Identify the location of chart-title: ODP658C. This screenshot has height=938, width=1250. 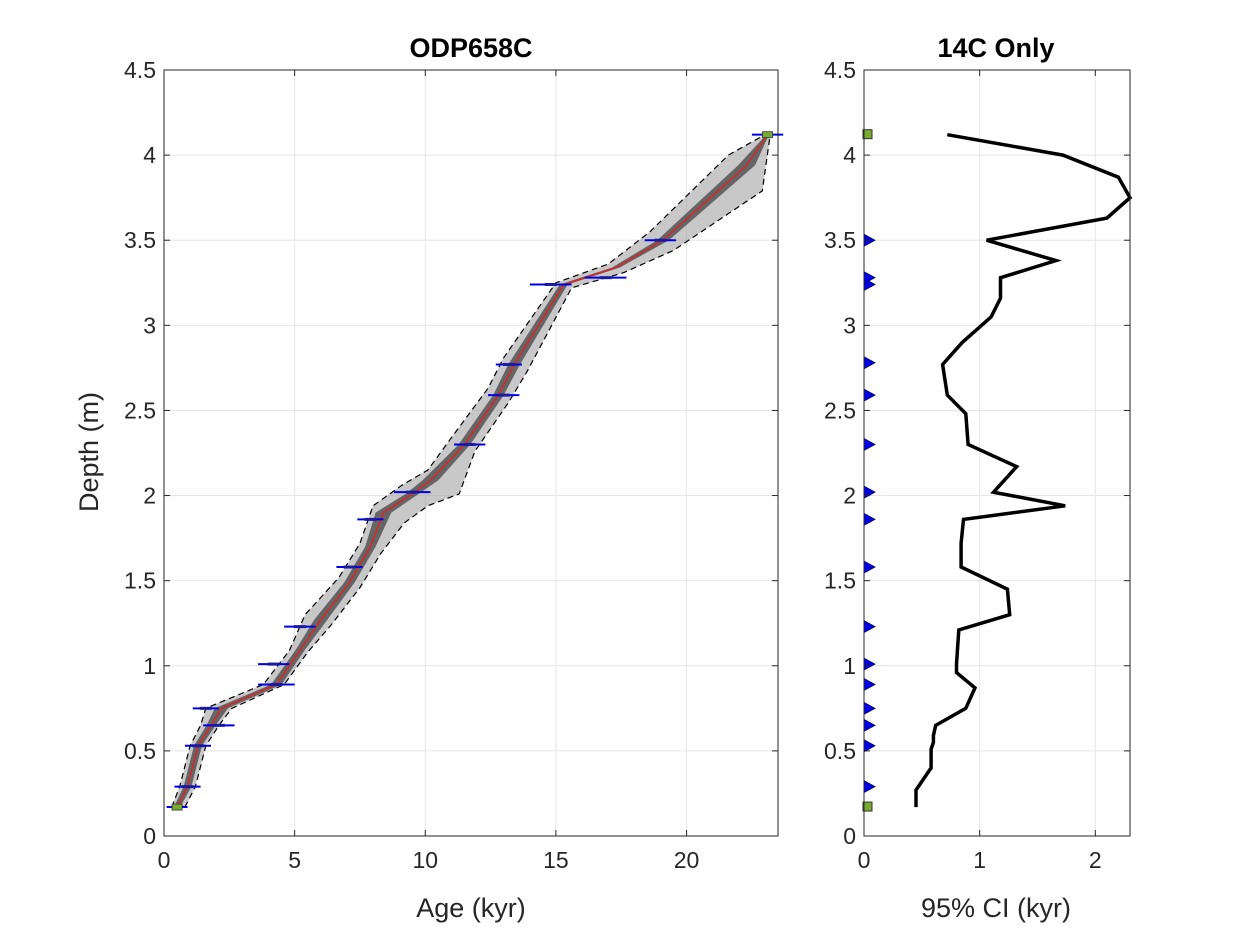
(470, 48).